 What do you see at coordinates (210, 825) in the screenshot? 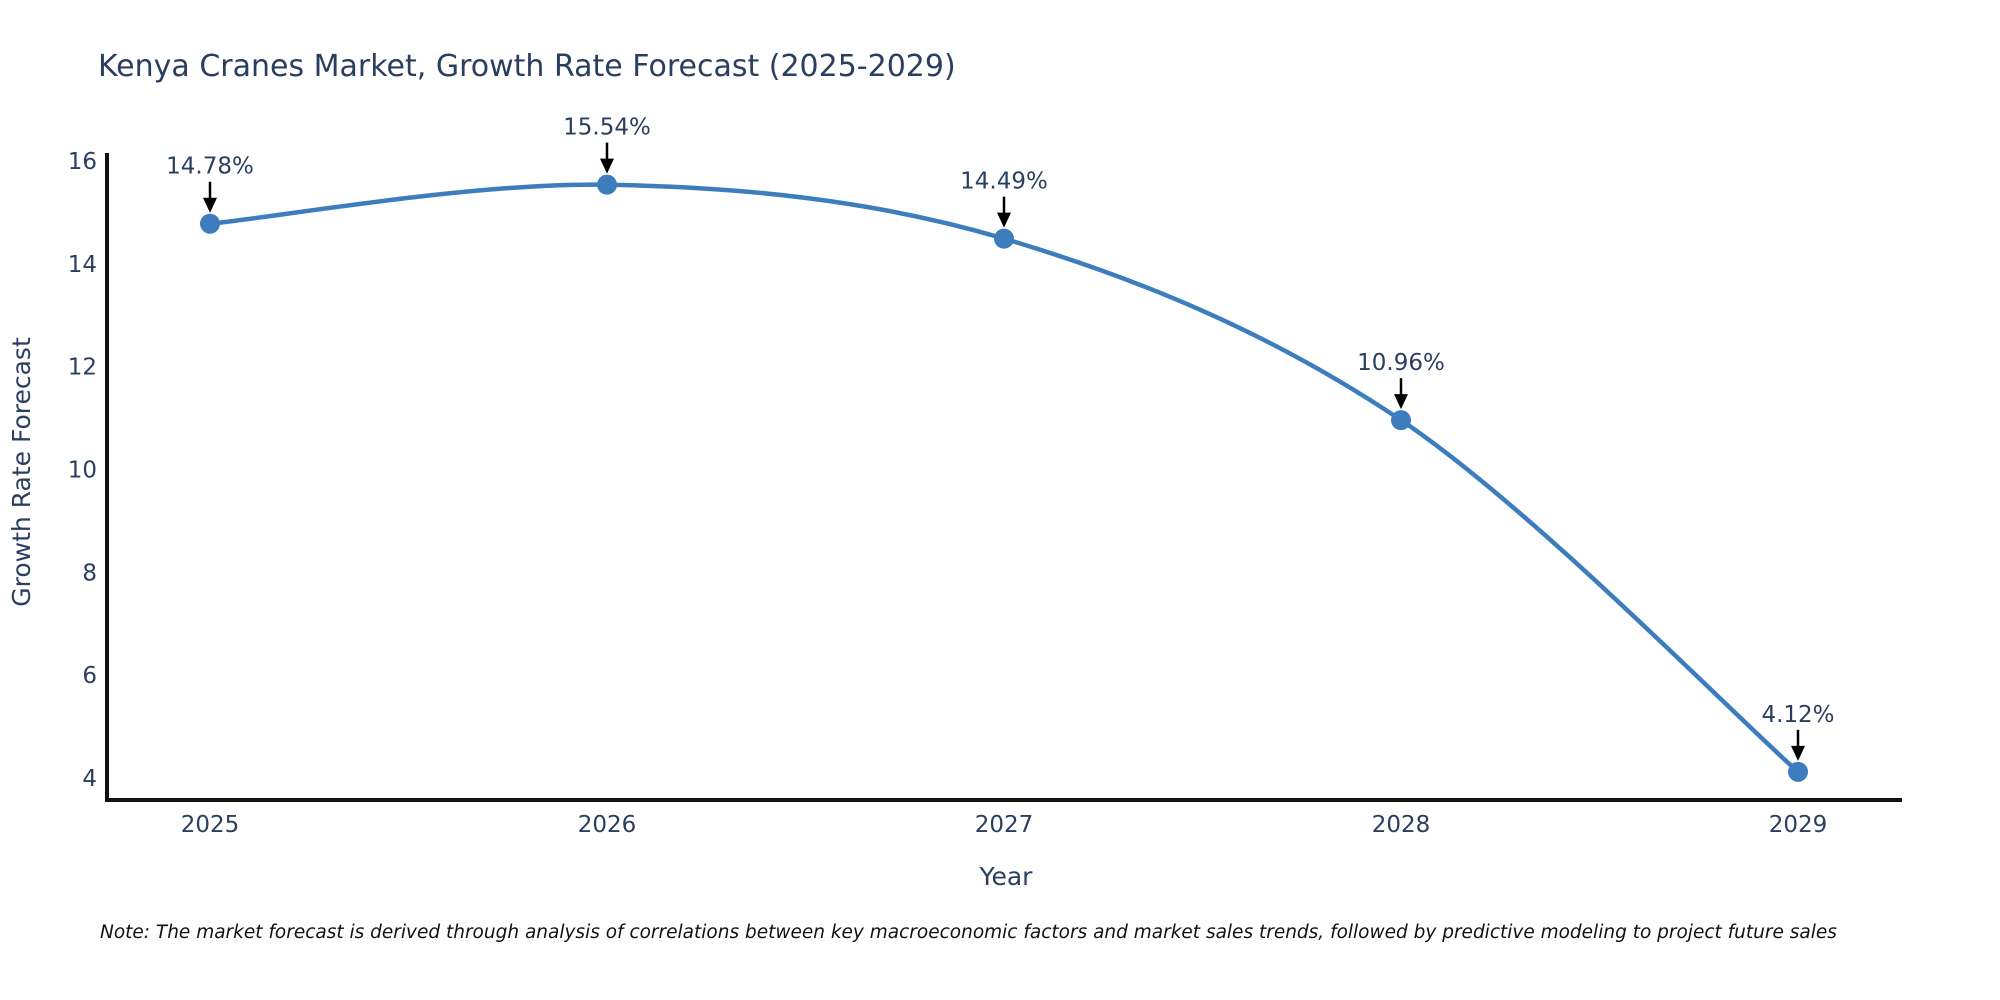
I see `x-tick-label: 2025` at bounding box center [210, 825].